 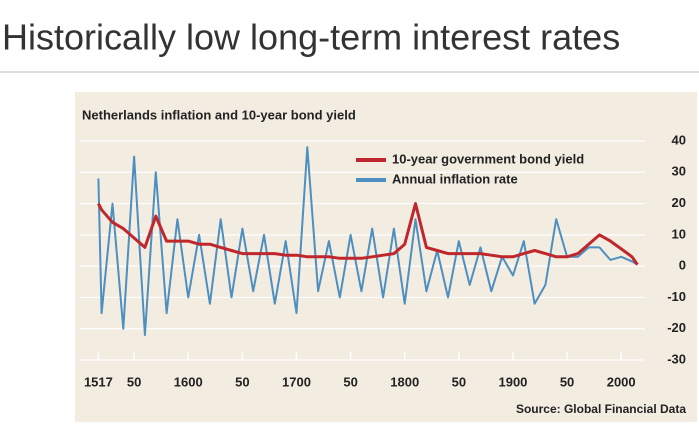 What do you see at coordinates (368, 234) in the screenshot?
I see `series-line` at bounding box center [368, 234].